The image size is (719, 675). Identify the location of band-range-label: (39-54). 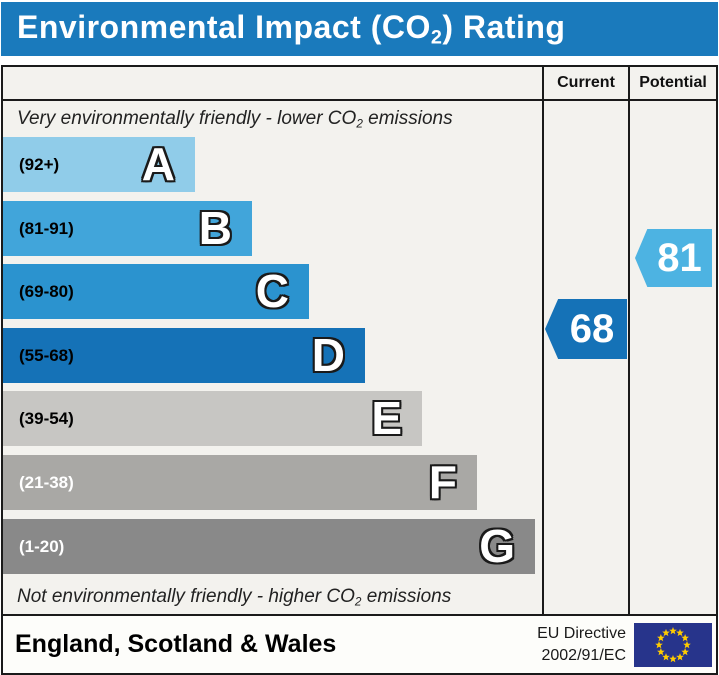
(46, 418).